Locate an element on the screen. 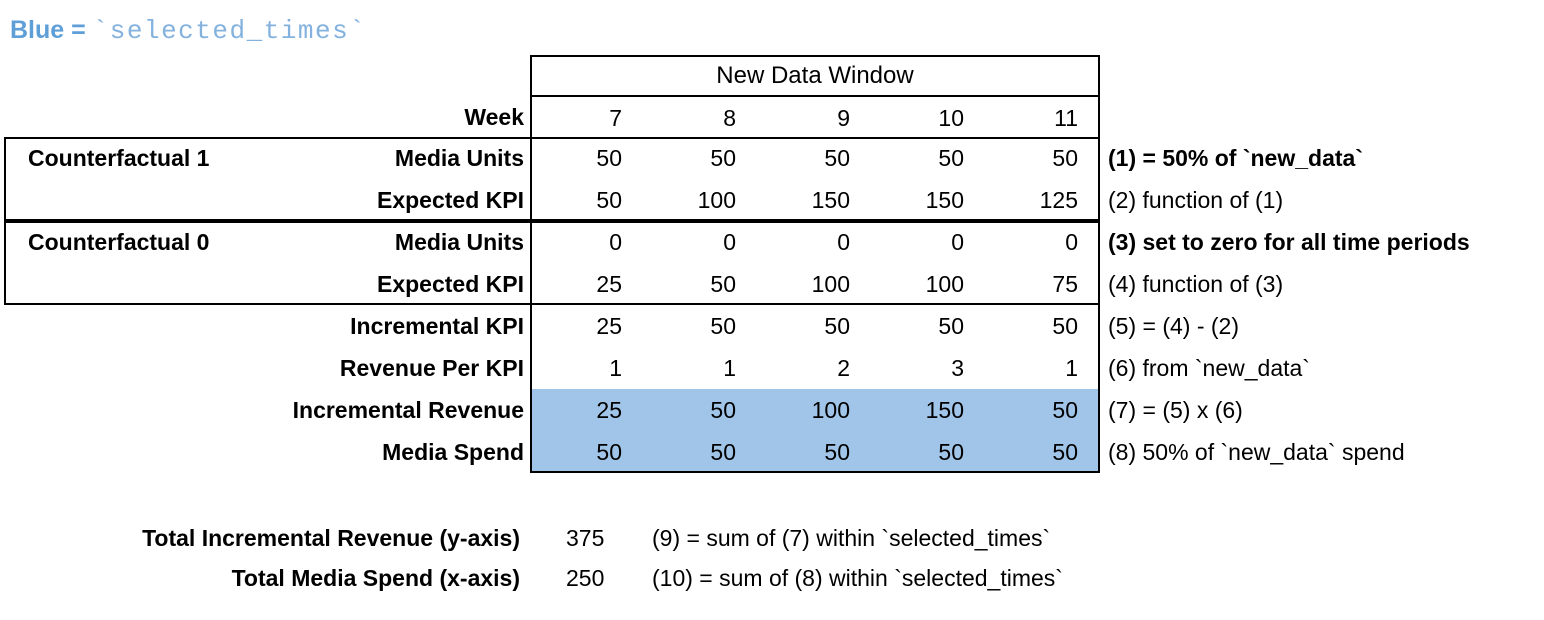  week-cell: 11 is located at coordinates (1066, 118).